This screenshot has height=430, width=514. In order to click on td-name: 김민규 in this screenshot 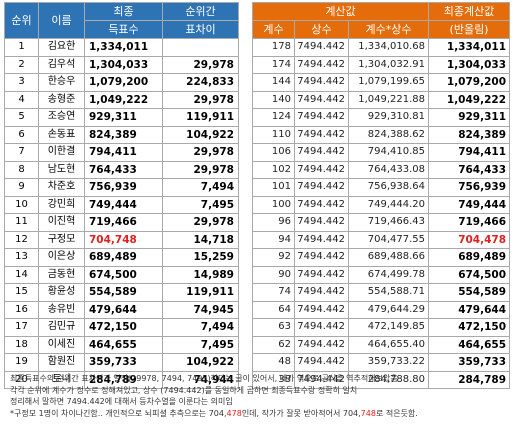, I will do `click(61, 327)`.